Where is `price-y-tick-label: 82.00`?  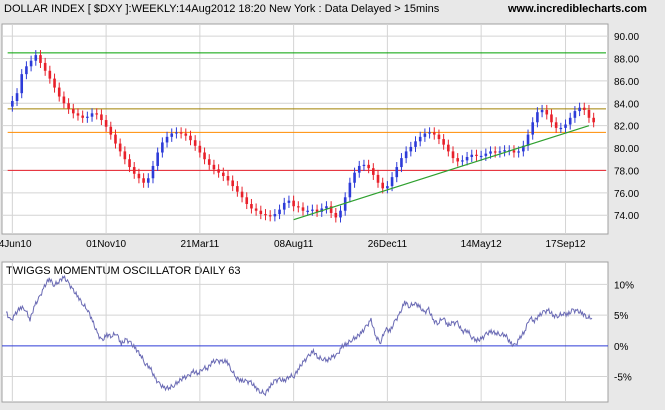 price-y-tick-label: 82.00 is located at coordinates (626, 127).